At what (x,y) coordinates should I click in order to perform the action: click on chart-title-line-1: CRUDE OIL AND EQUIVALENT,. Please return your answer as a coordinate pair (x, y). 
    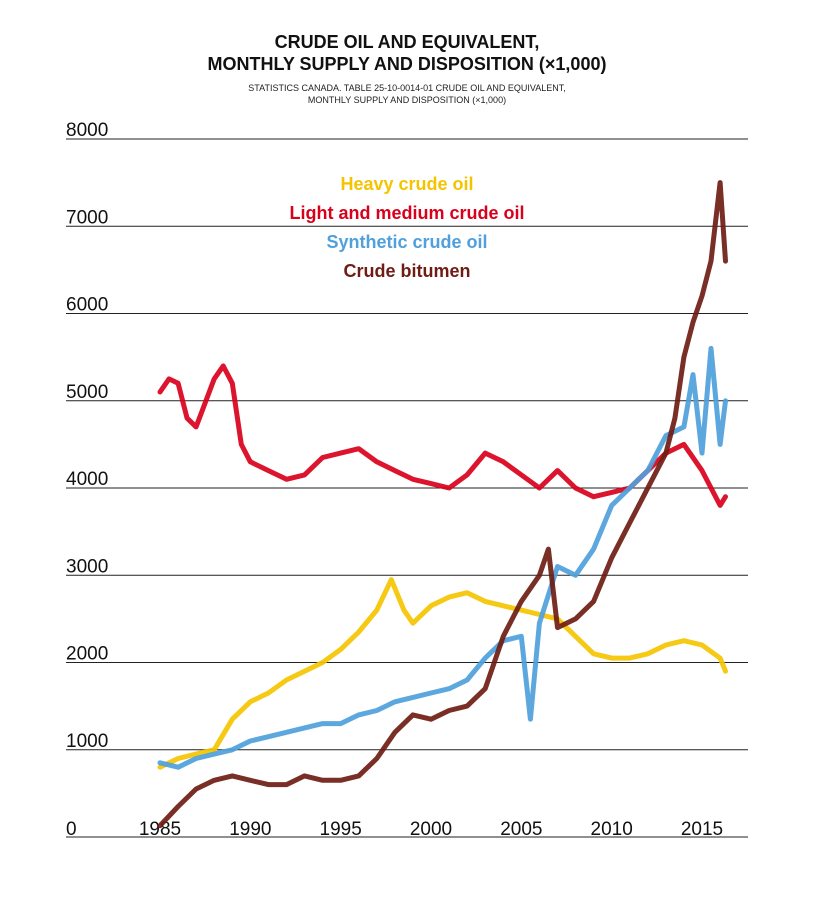
    Looking at the image, I should click on (407, 42).